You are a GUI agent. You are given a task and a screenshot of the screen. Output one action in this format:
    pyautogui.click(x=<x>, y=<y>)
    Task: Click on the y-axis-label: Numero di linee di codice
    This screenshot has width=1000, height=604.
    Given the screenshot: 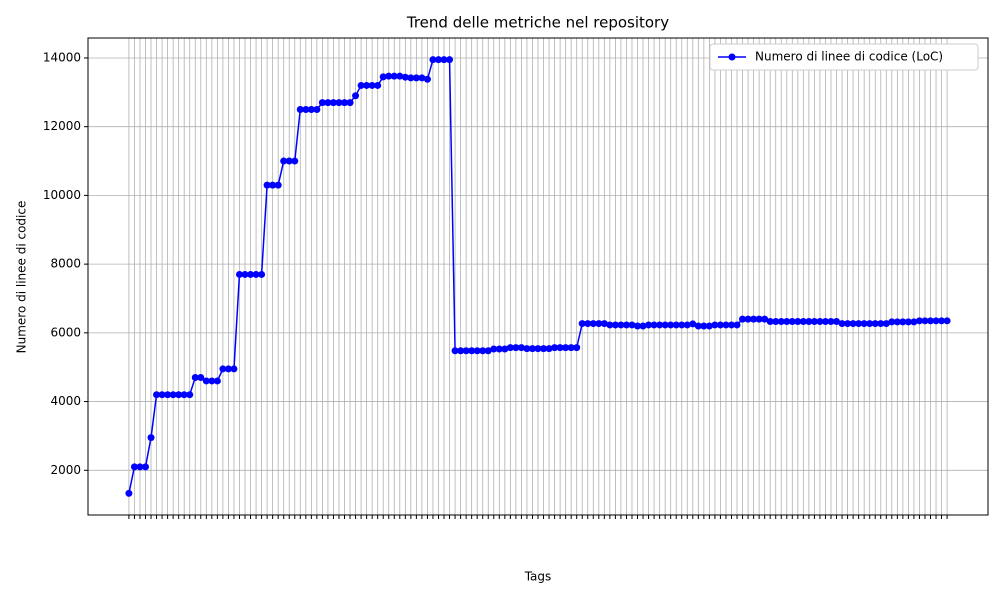 What is the action you would take?
    pyautogui.click(x=22, y=277)
    